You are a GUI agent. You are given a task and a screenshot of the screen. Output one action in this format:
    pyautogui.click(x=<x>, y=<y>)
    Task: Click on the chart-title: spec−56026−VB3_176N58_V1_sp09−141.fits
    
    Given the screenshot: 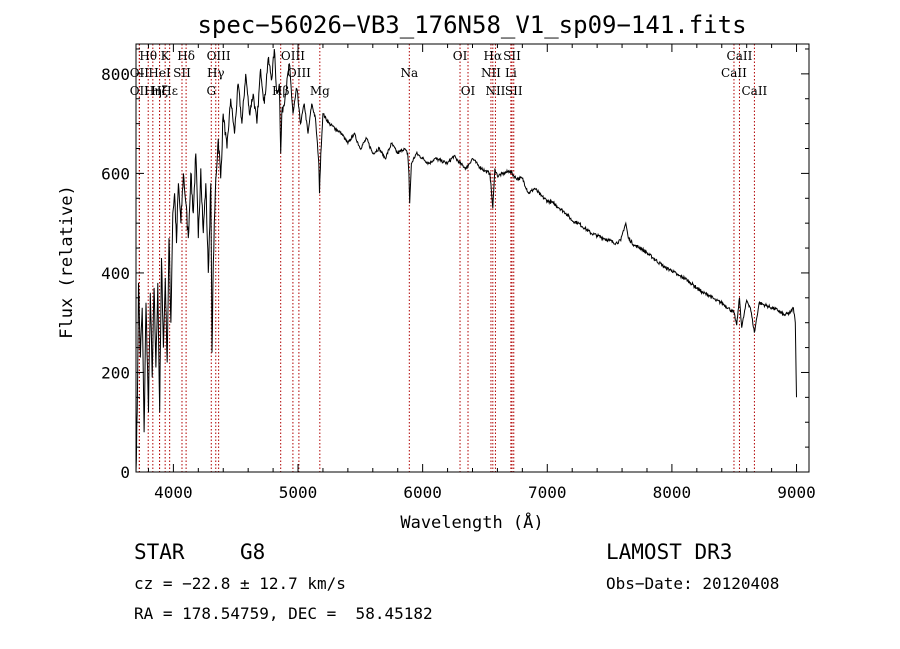 What is the action you would take?
    pyautogui.click(x=471, y=25)
    